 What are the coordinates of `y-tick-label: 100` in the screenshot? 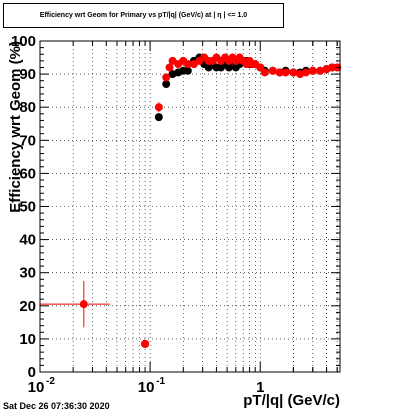 It's located at (23, 41).